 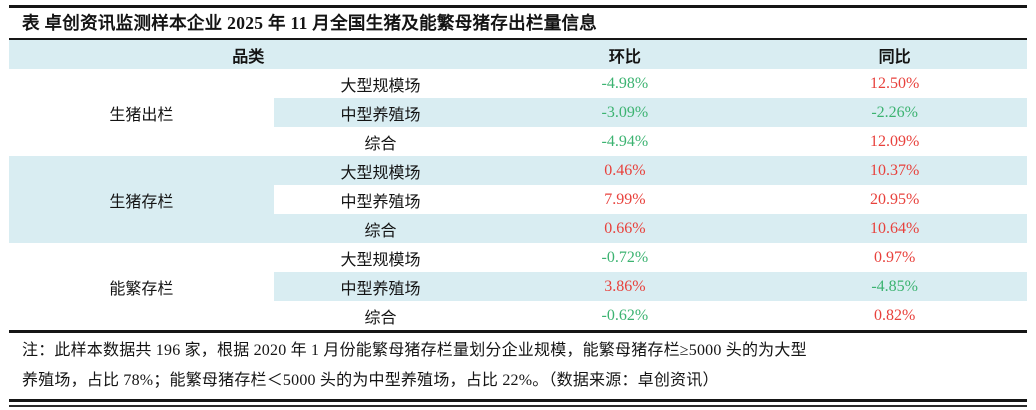 I want to click on mom-value-cell: -4.98%, so click(x=625, y=83).